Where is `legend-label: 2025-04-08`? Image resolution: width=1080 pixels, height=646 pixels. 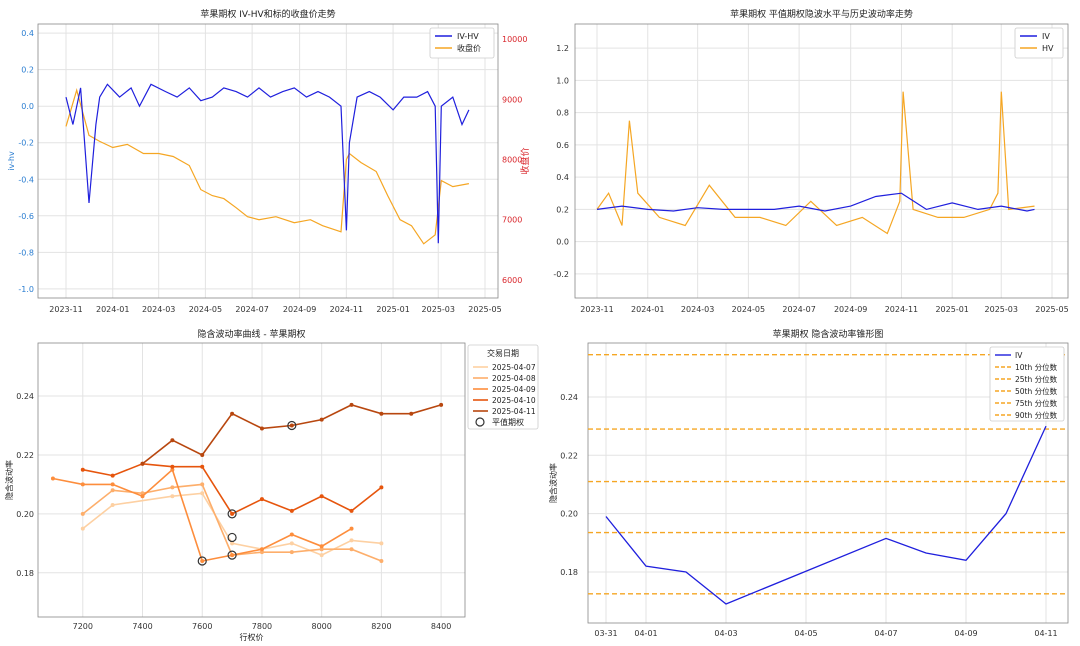
legend-label: 2025-04-08 is located at coordinates (514, 378).